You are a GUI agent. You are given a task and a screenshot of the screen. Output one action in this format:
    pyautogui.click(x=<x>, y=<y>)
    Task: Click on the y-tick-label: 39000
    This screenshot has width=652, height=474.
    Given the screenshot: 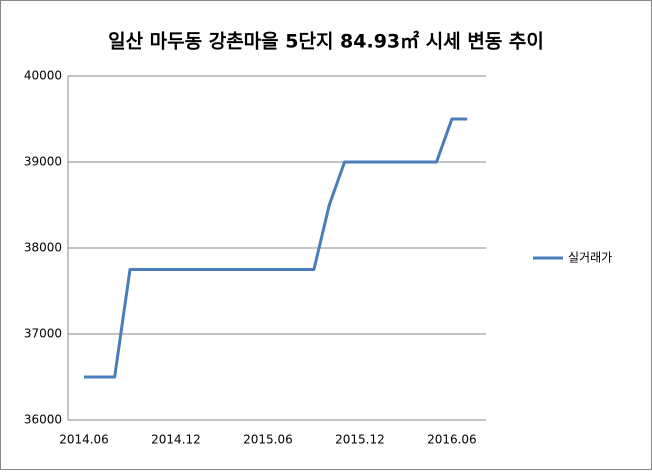 What is the action you would take?
    pyautogui.click(x=43, y=162)
    